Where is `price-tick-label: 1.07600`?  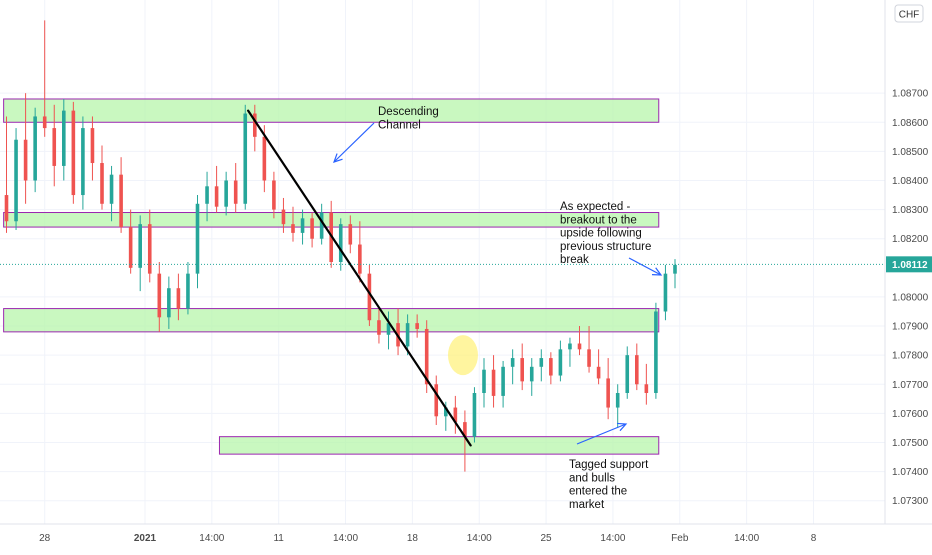
price-tick-label: 1.07600 is located at coordinates (910, 414).